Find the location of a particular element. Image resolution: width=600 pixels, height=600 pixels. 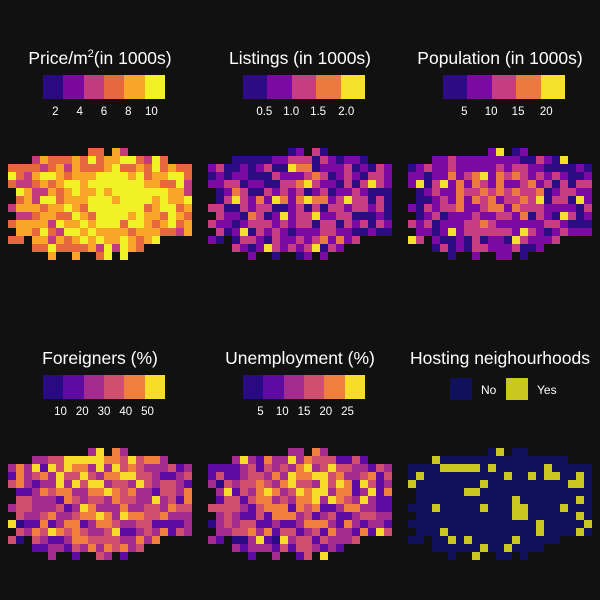

legend-tick-label: 2 is located at coordinates (55, 112).